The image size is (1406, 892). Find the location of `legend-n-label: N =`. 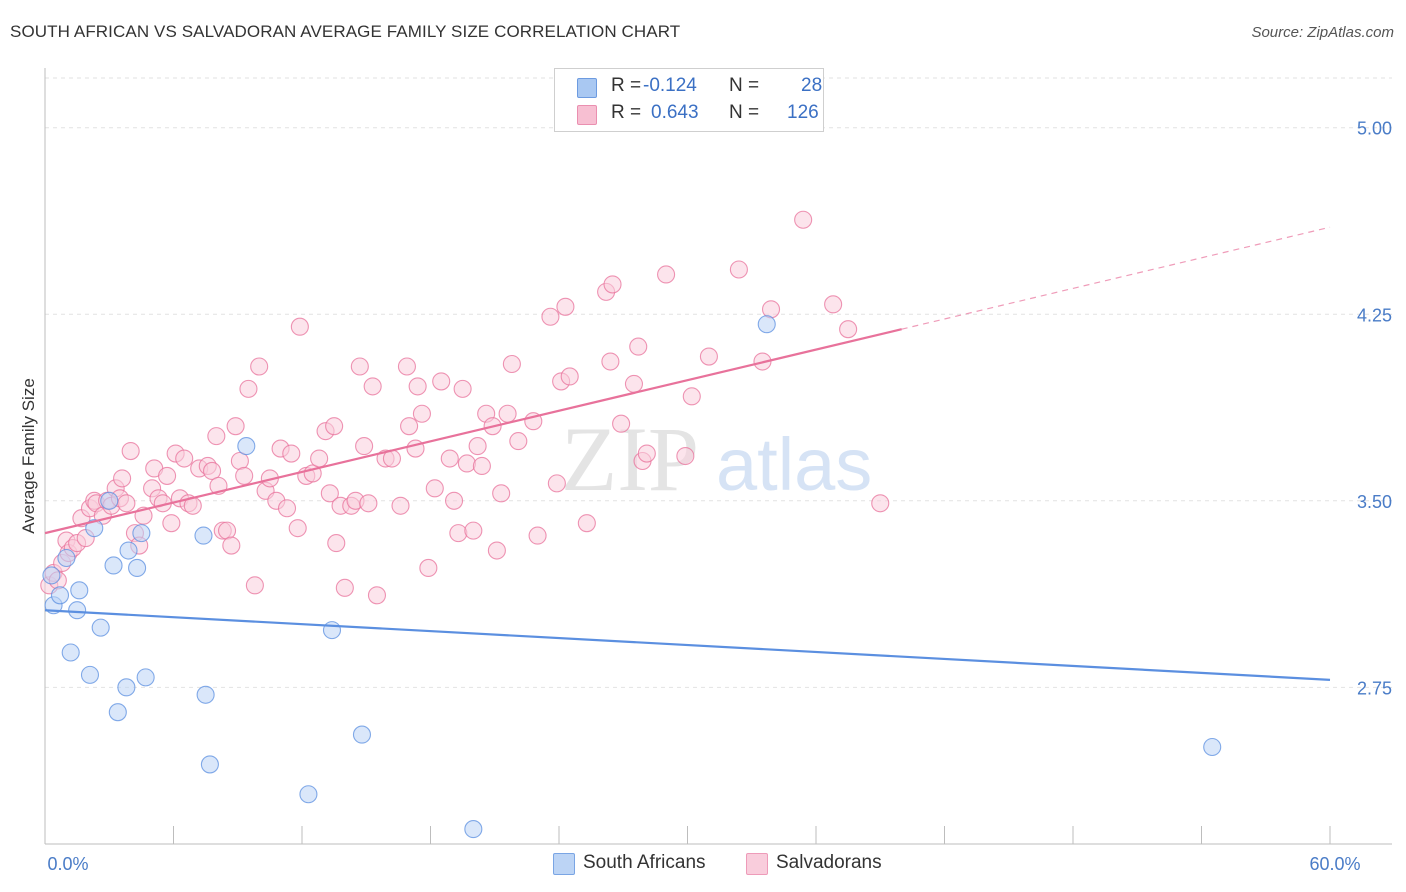

legend-n-label: N = is located at coordinates (744, 85).